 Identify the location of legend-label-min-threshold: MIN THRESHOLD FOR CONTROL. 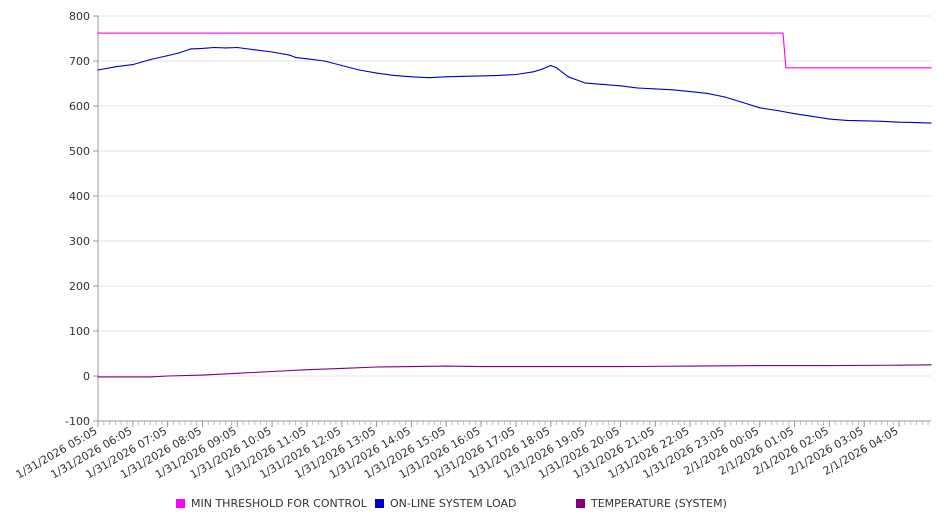
(279, 503).